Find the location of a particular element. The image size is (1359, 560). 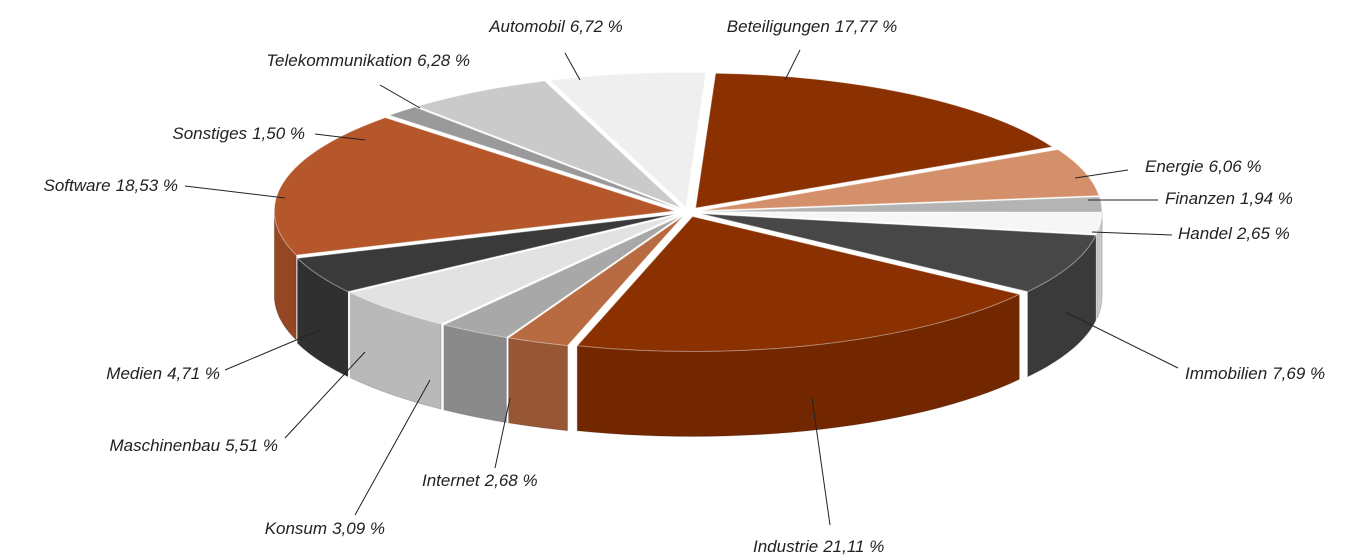

value-label: 17,77 % is located at coordinates (866, 26).